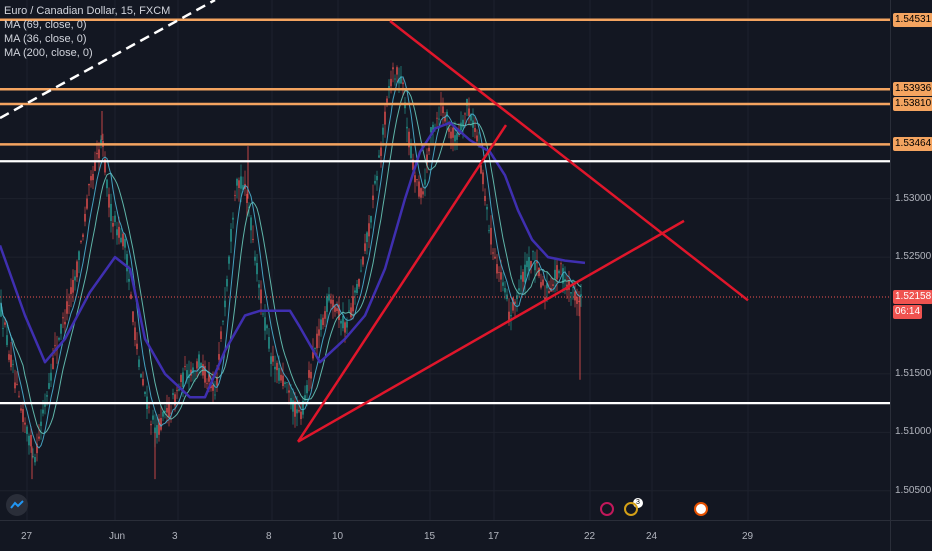  Describe the element at coordinates (48, 53) in the screenshot. I see `ma-200-label: MA (200, close, 0)` at that location.